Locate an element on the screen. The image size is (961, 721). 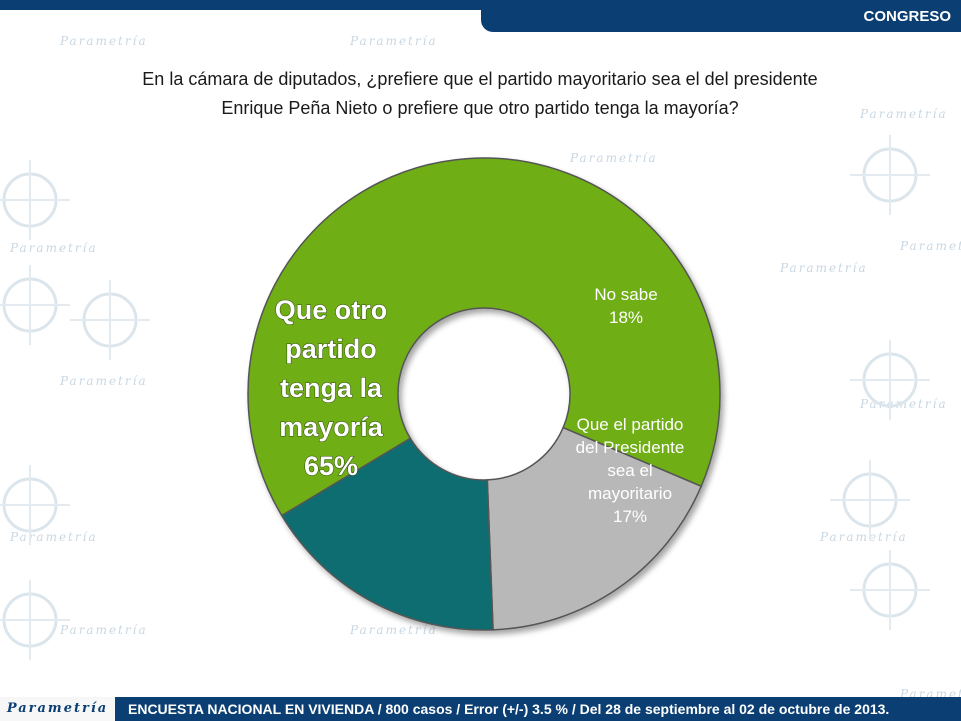
watermark-text-9: Parametría is located at coordinates (863, 537).